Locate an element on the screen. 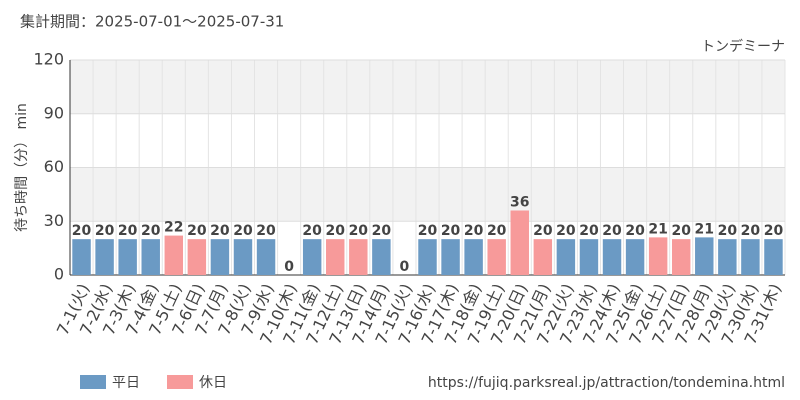 The image size is (800, 400). value-label: 36 is located at coordinates (519, 203).